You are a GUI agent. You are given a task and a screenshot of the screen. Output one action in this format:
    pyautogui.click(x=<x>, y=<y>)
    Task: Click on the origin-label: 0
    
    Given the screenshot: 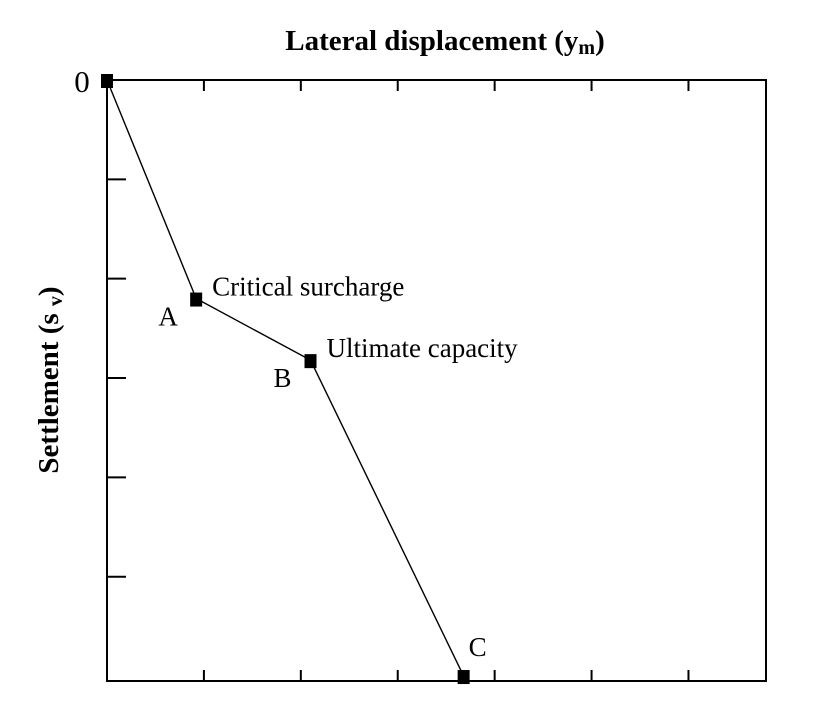 What is the action you would take?
    pyautogui.click(x=82, y=81)
    